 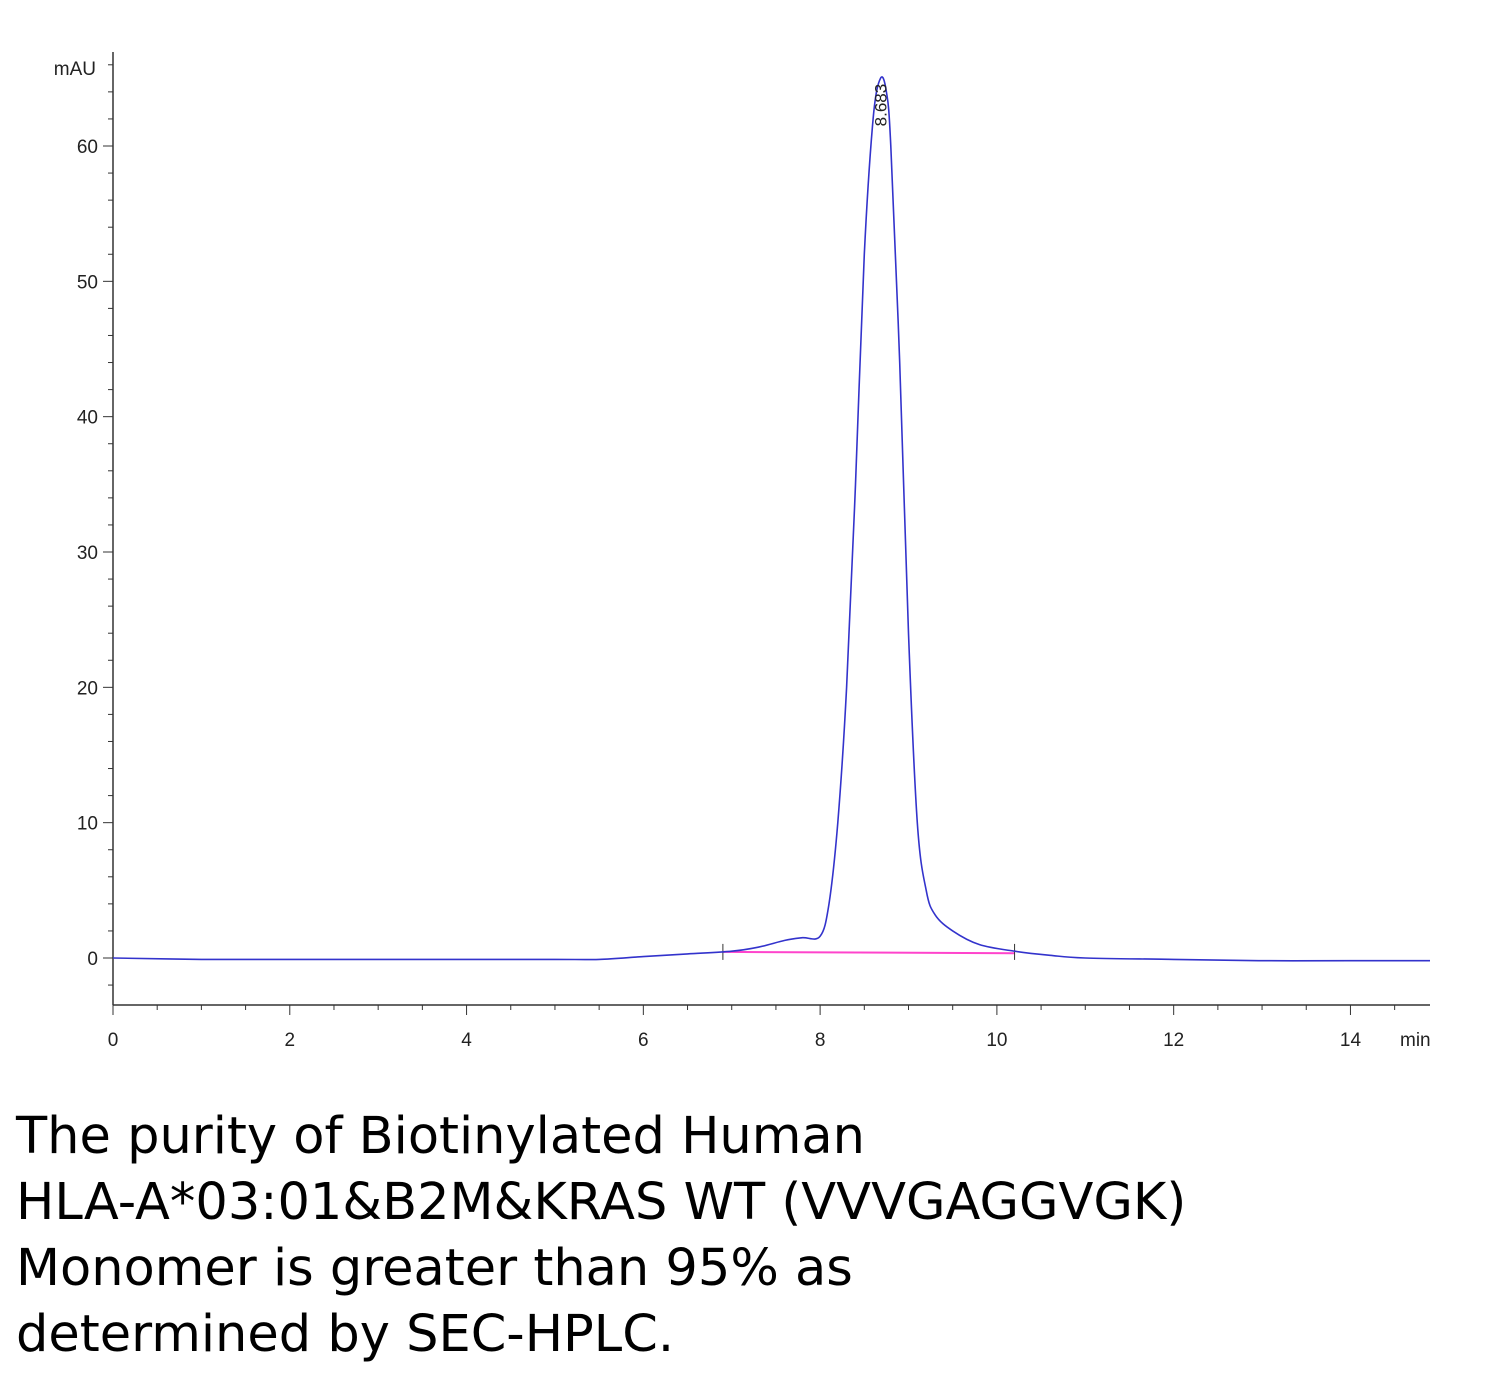 I want to click on y-axis-ticks: 0 10 20 30 40 50 60, so click(x=95, y=525).